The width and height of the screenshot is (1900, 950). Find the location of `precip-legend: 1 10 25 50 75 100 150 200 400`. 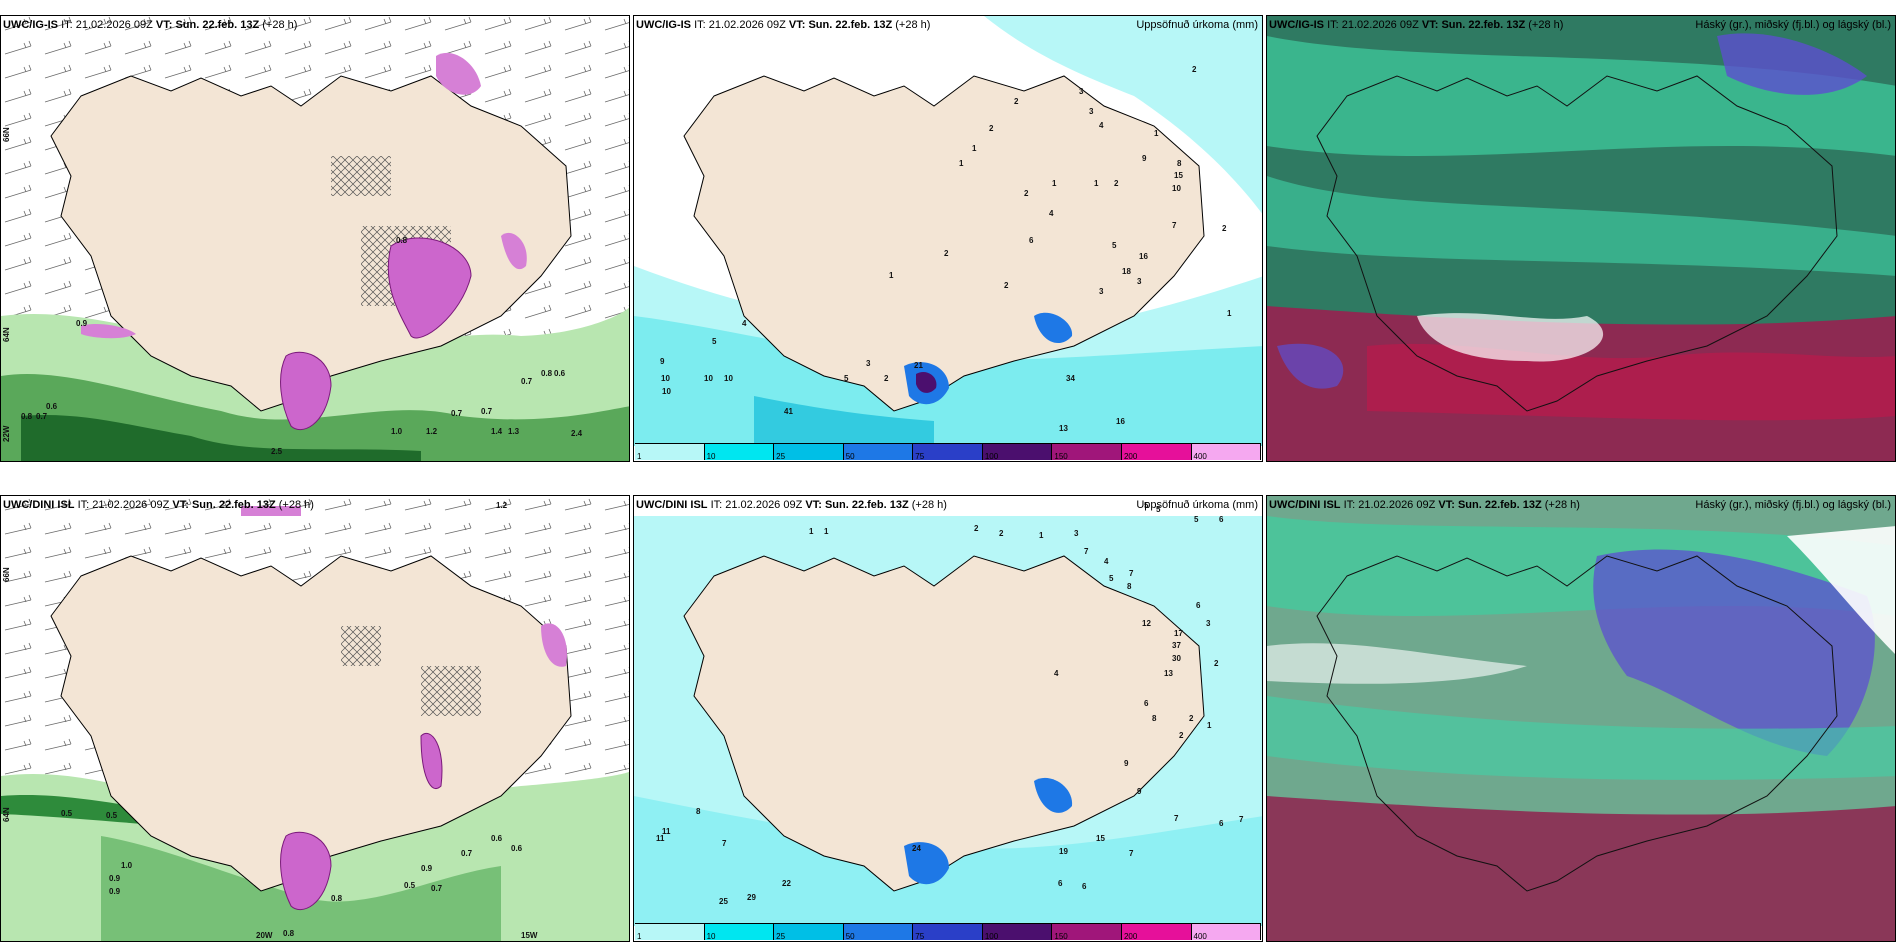

precip-legend: 1 10 25 50 75 100 150 200 400 is located at coordinates (948, 932).